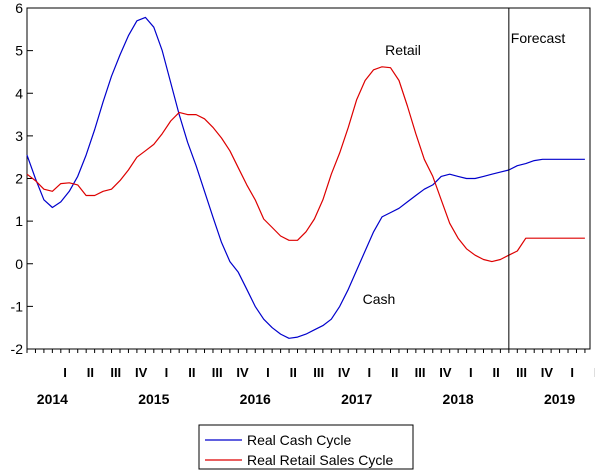  What do you see at coordinates (356, 399) in the screenshot?
I see `x-year-label: 2017` at bounding box center [356, 399].